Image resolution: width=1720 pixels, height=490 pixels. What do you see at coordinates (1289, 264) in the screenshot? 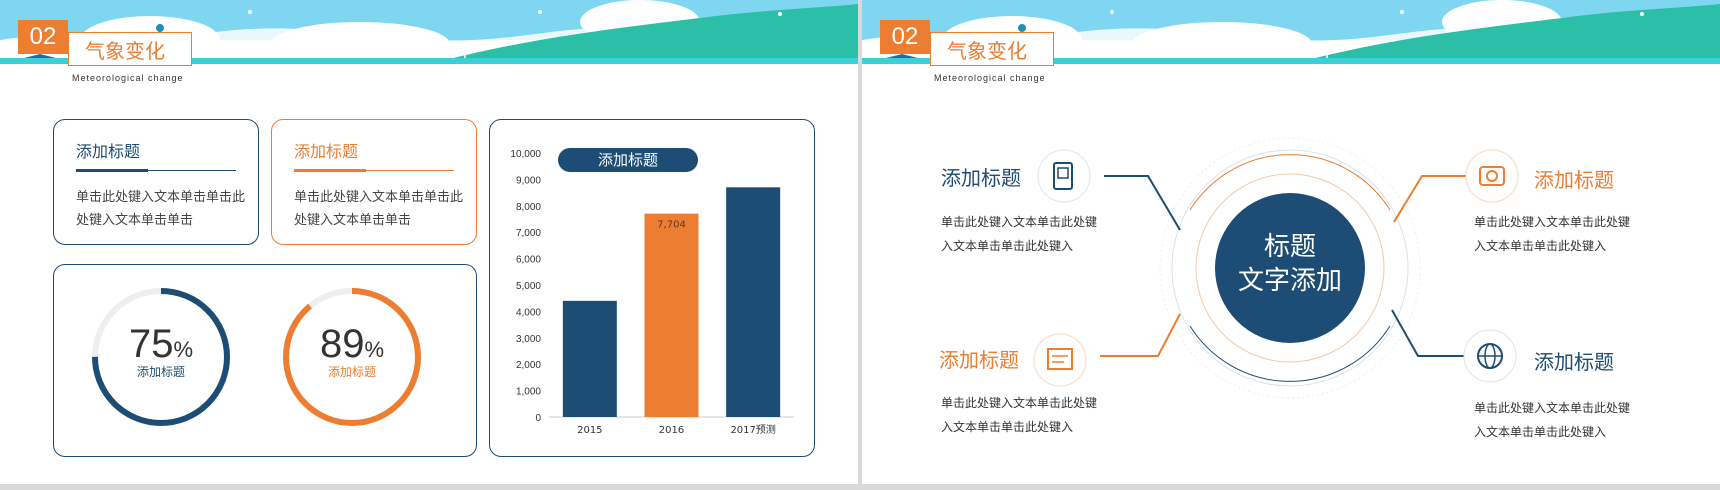
I see `center-title: 标题 文字添加` at bounding box center [1289, 264].